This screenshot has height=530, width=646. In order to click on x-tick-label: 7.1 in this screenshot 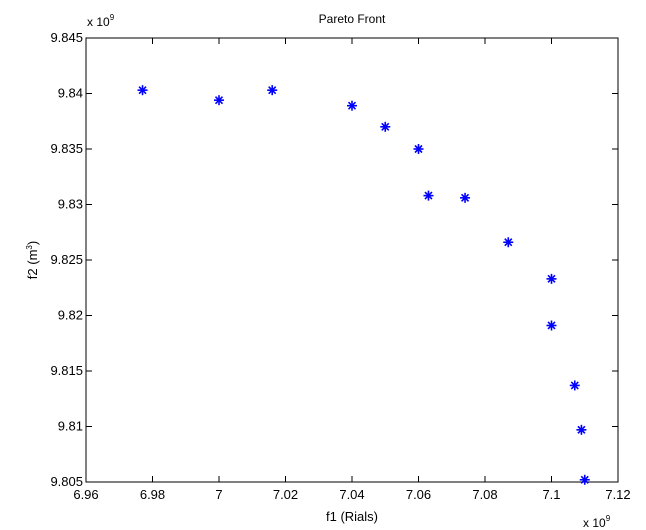, I will do `click(551, 494)`.